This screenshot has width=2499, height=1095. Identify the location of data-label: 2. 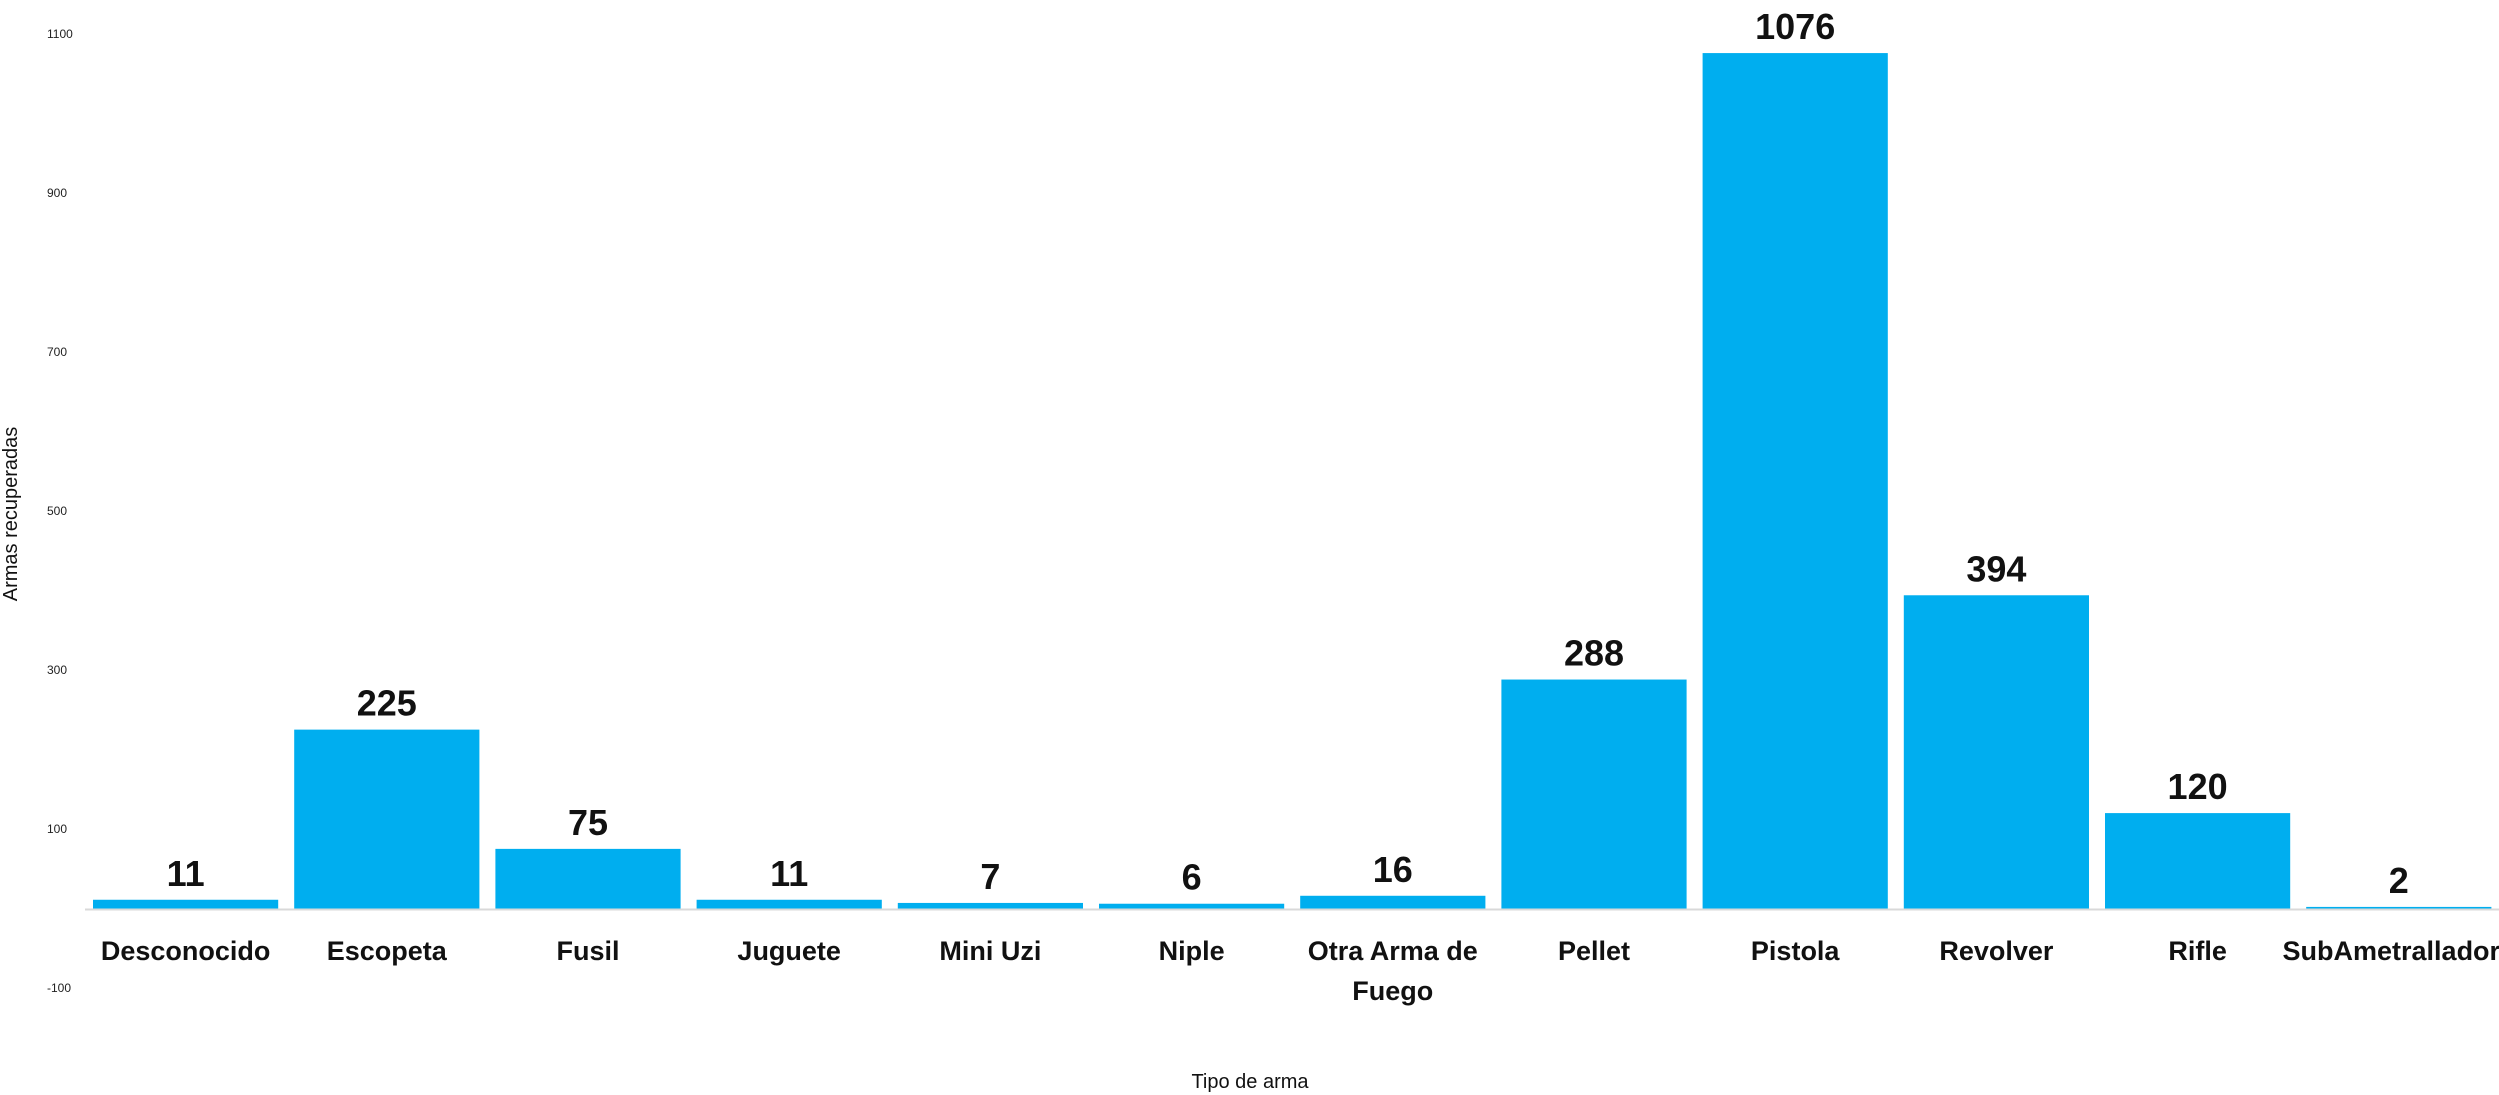
(2399, 880).